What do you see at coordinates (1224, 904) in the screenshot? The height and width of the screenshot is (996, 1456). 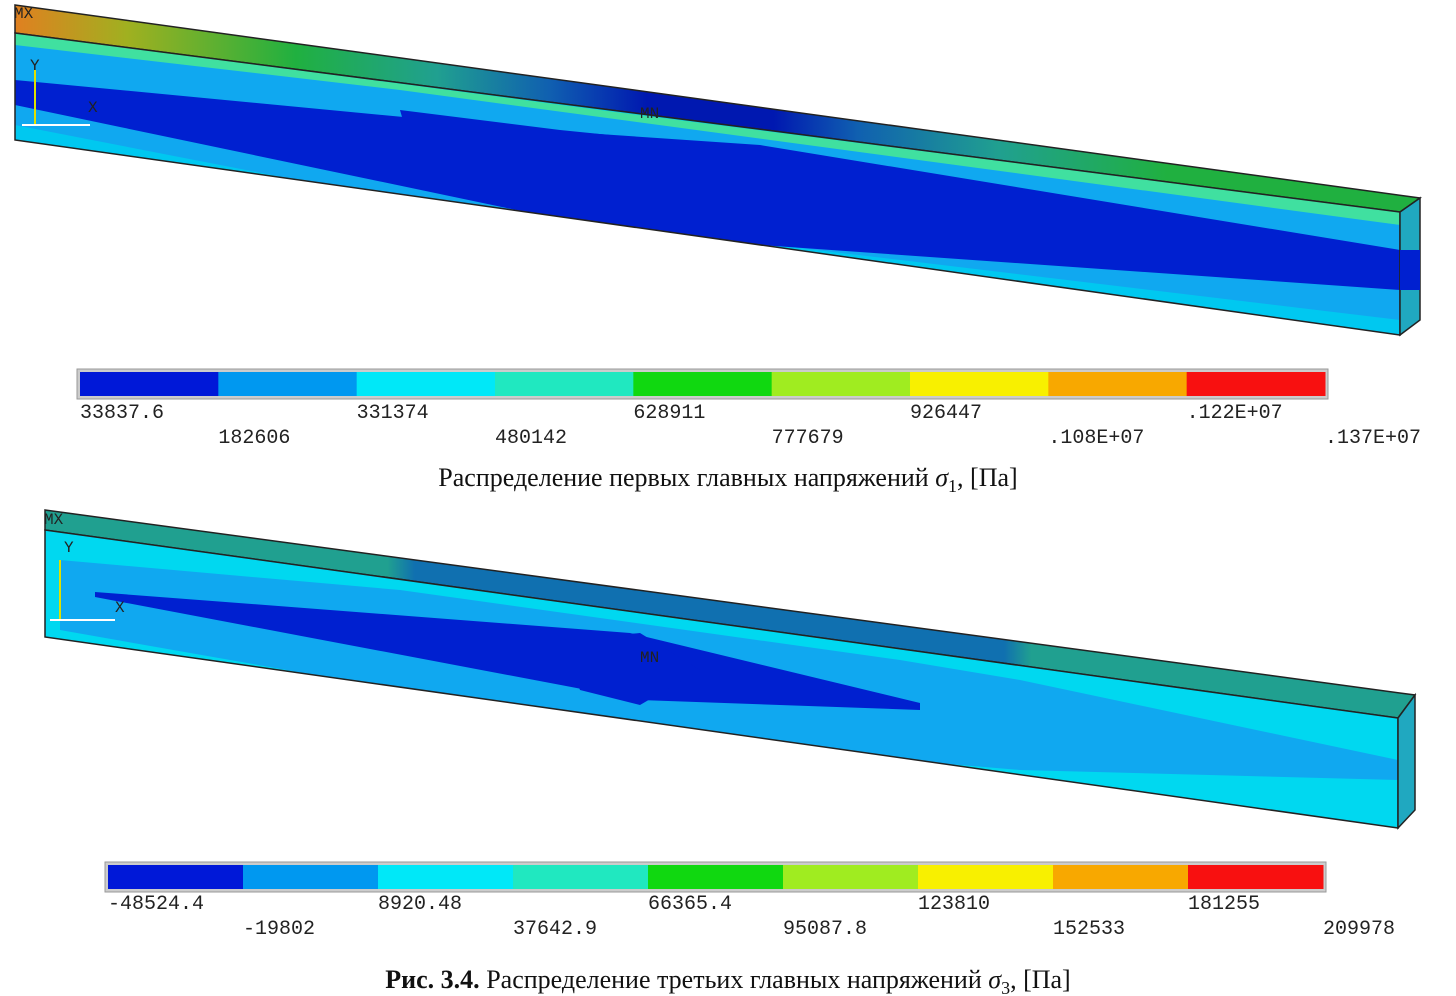 I see `colorbar-label: 181255` at bounding box center [1224, 904].